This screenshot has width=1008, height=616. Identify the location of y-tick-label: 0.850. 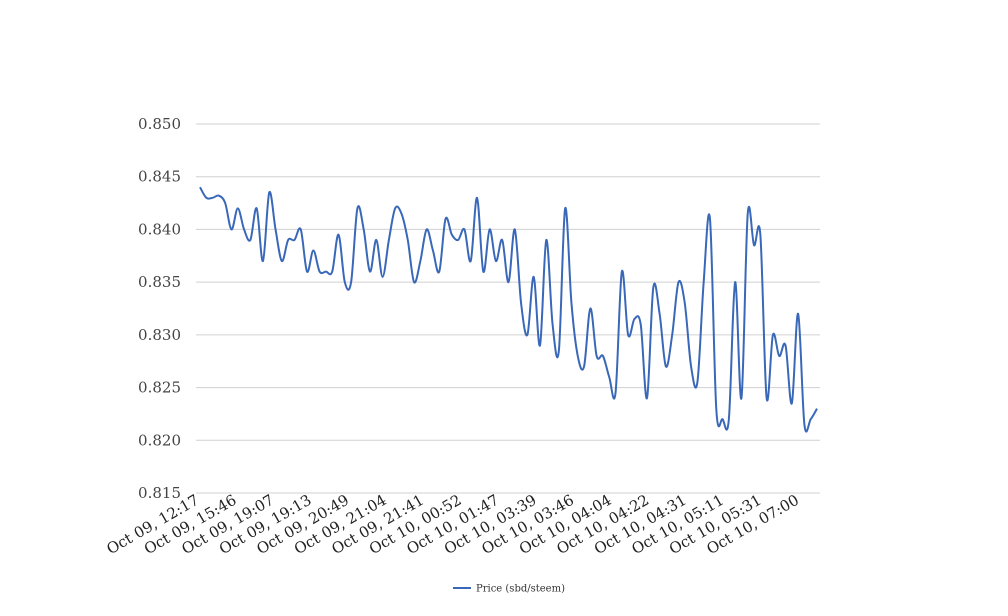
(159, 124).